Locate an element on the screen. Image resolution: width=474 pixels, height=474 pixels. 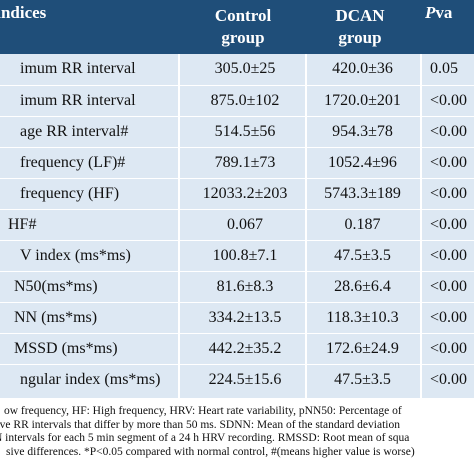
table-row: frequency (HF) 12033.2±203 5743.3±189 <0.00 is located at coordinates (237, 194).